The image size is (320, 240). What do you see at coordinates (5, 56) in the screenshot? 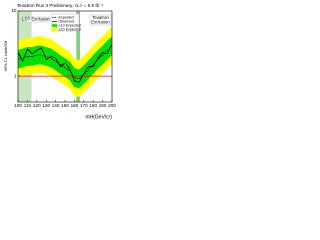
I see `y-axis-label: 95% CL Limit/SM` at bounding box center [5, 56].